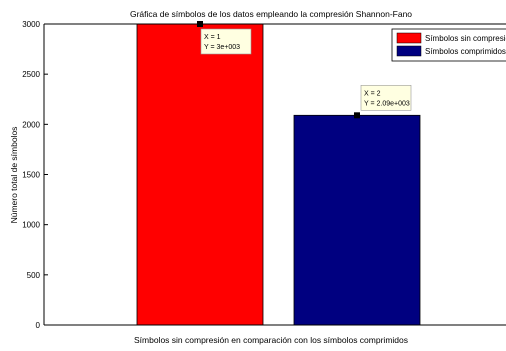 The width and height of the screenshot is (506, 351). What do you see at coordinates (31, 225) in the screenshot?
I see `y-tick-label: 1000` at bounding box center [31, 225].